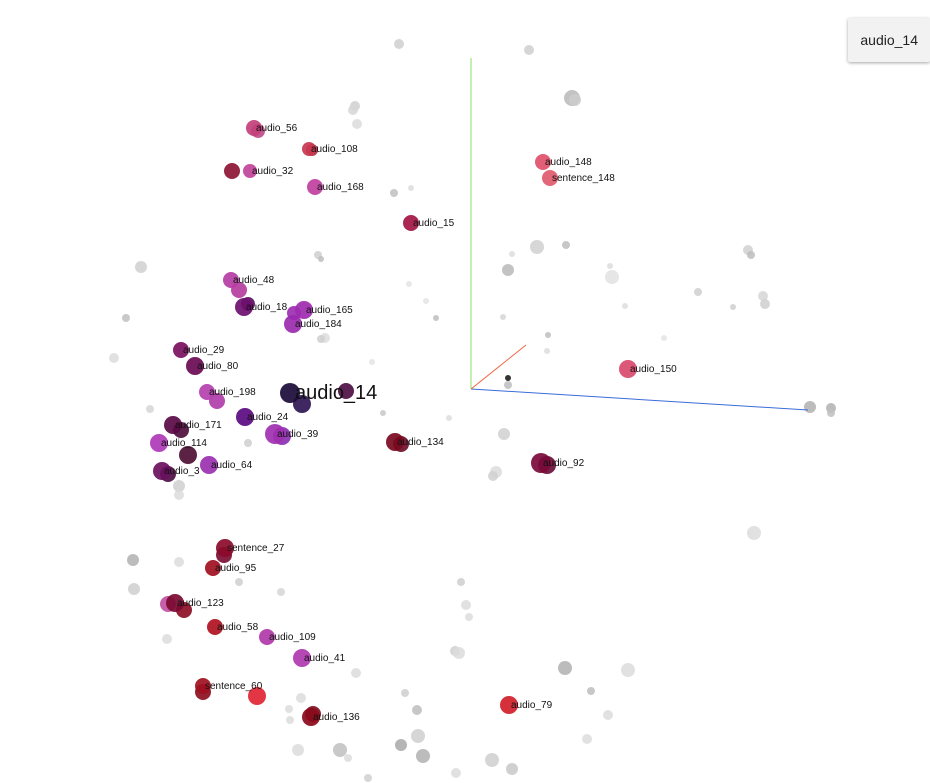  What do you see at coordinates (889, 40) in the screenshot?
I see `selected-point-chip: audio_14` at bounding box center [889, 40].